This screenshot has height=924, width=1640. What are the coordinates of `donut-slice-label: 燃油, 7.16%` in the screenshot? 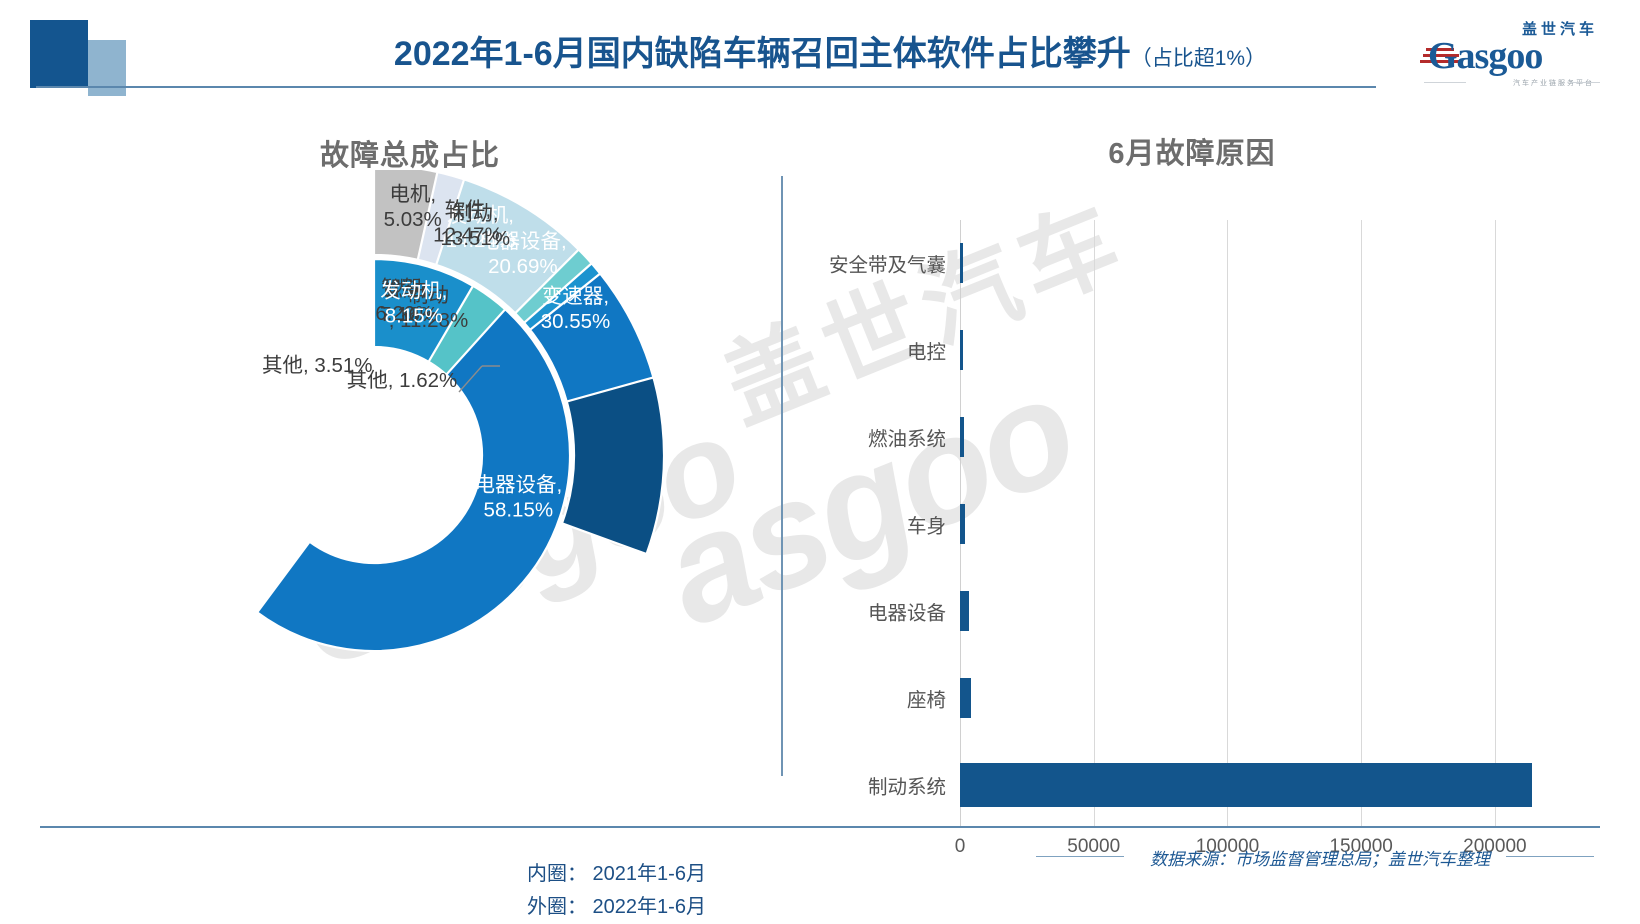 It's located at (409, 302).